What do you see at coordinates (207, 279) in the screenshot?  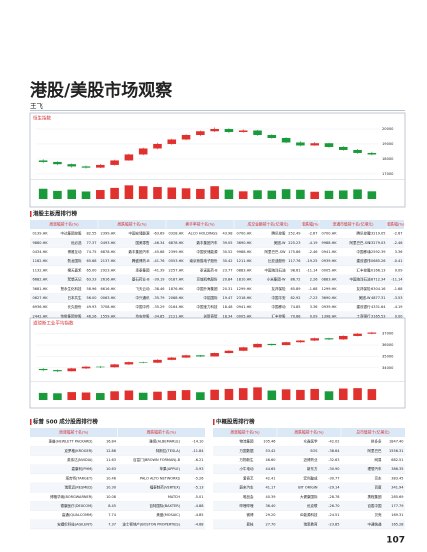 I see `table-cell: 京城机电股份` at bounding box center [207, 279].